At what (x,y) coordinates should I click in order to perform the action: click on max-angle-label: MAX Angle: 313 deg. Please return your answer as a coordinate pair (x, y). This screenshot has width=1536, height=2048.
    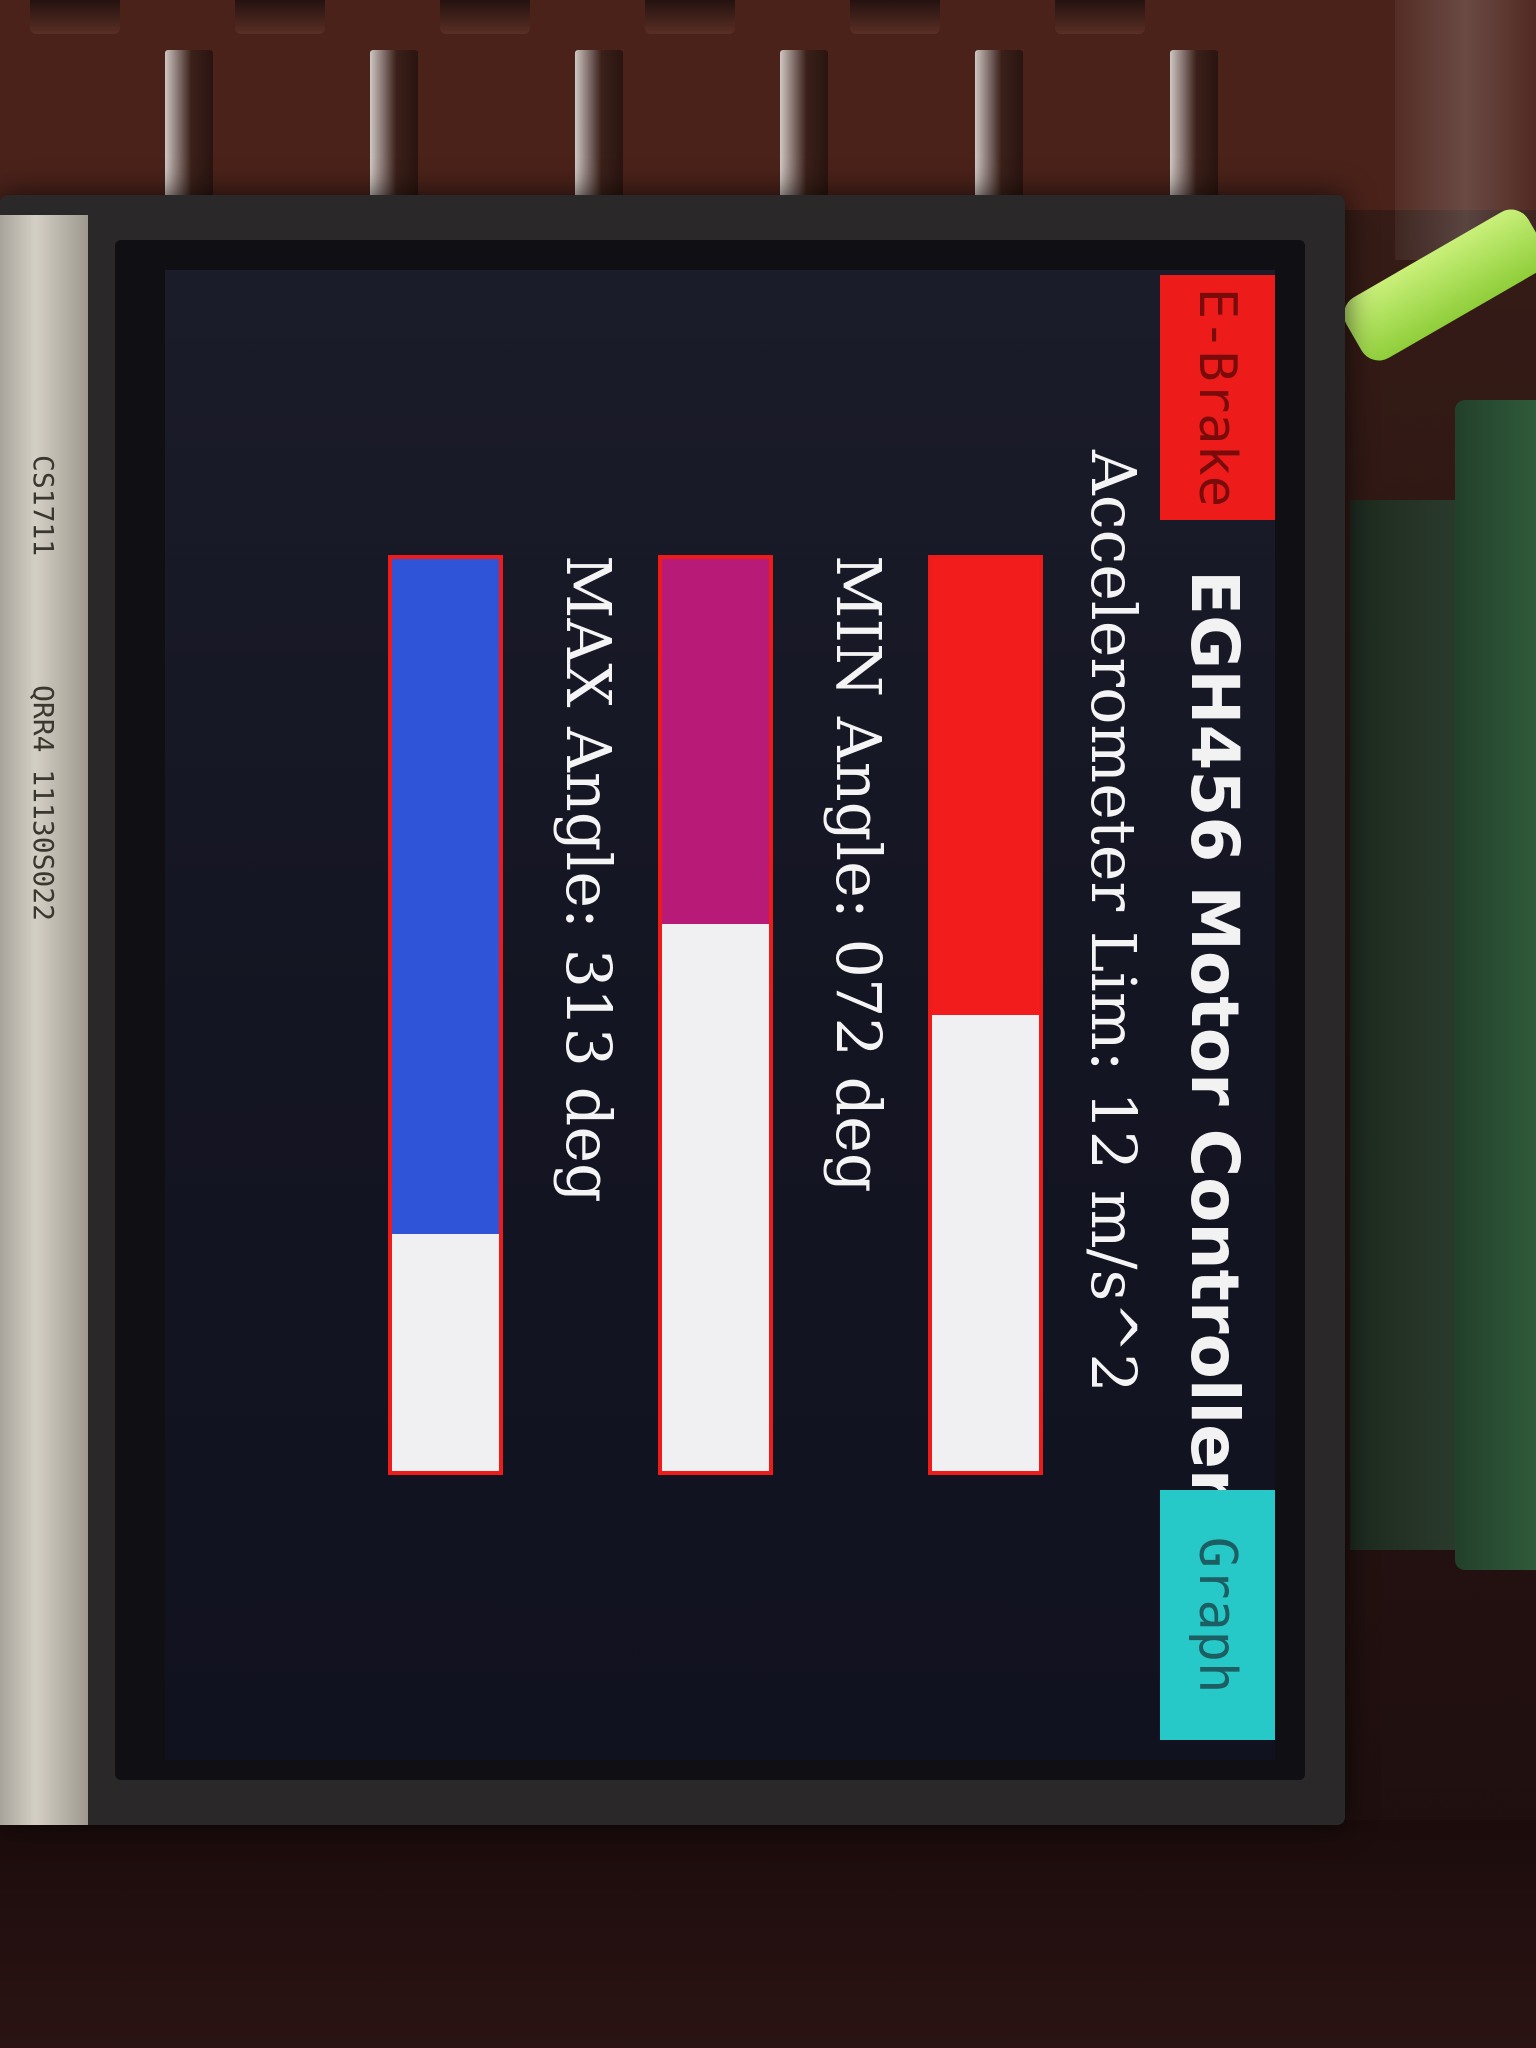
    Looking at the image, I should click on (588, 879).